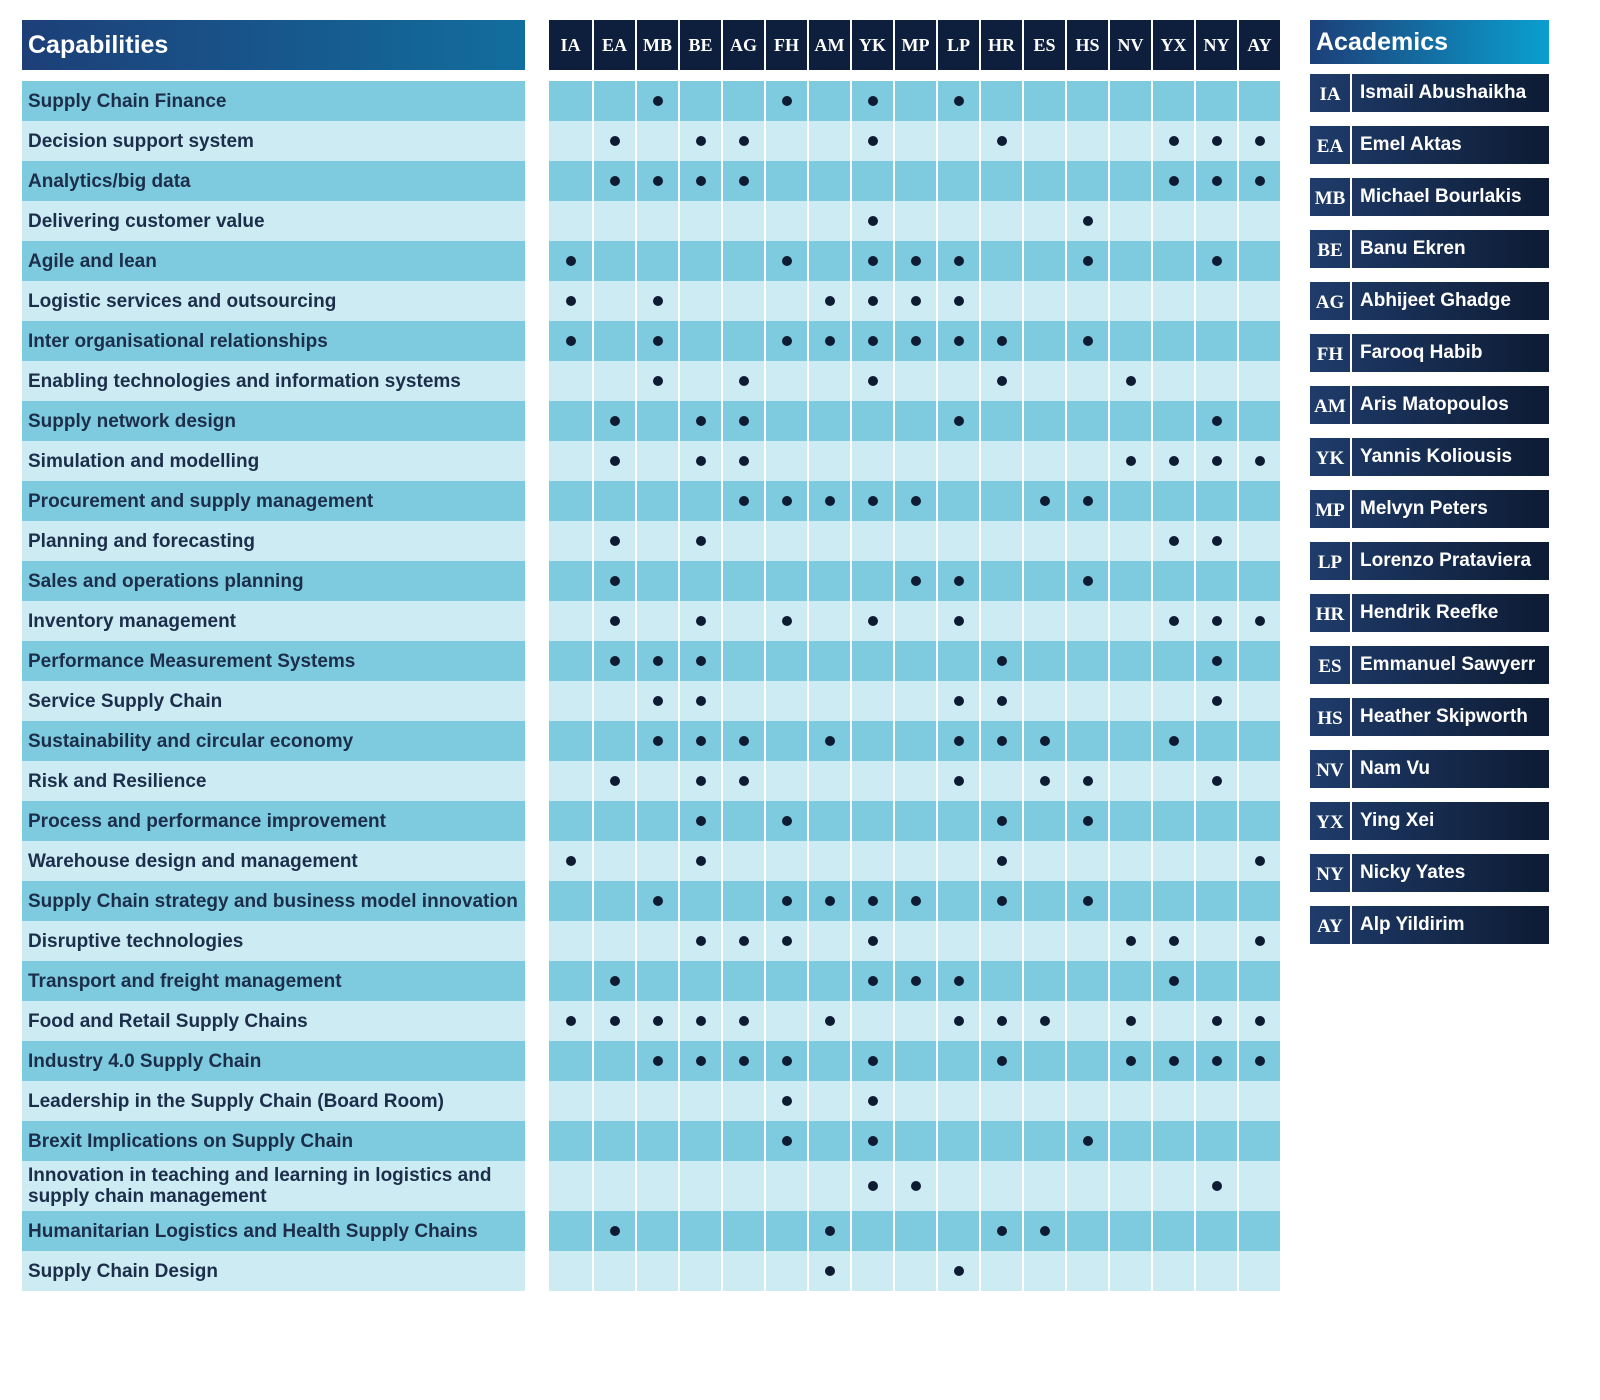 The height and width of the screenshot is (1400, 1600). Describe the element at coordinates (273, 501) in the screenshot. I see `capability-label: Procurement and supply management` at that location.